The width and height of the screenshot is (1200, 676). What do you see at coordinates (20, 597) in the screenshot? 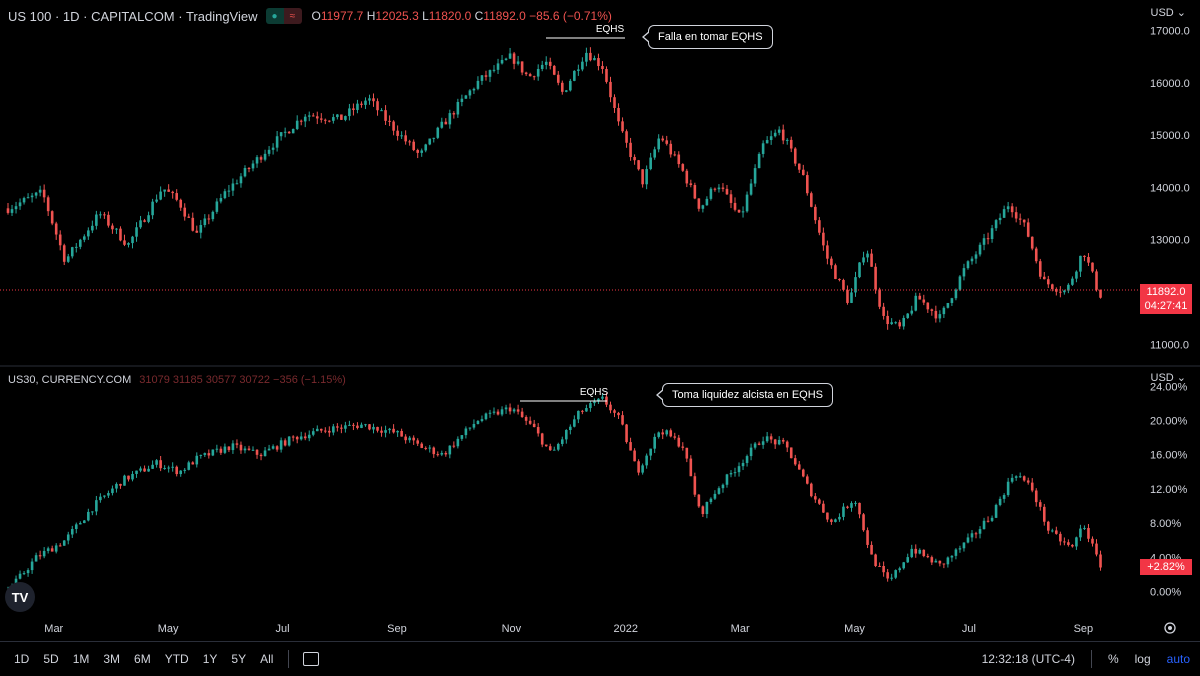
I see `tradingview-logo: TV` at bounding box center [20, 597].